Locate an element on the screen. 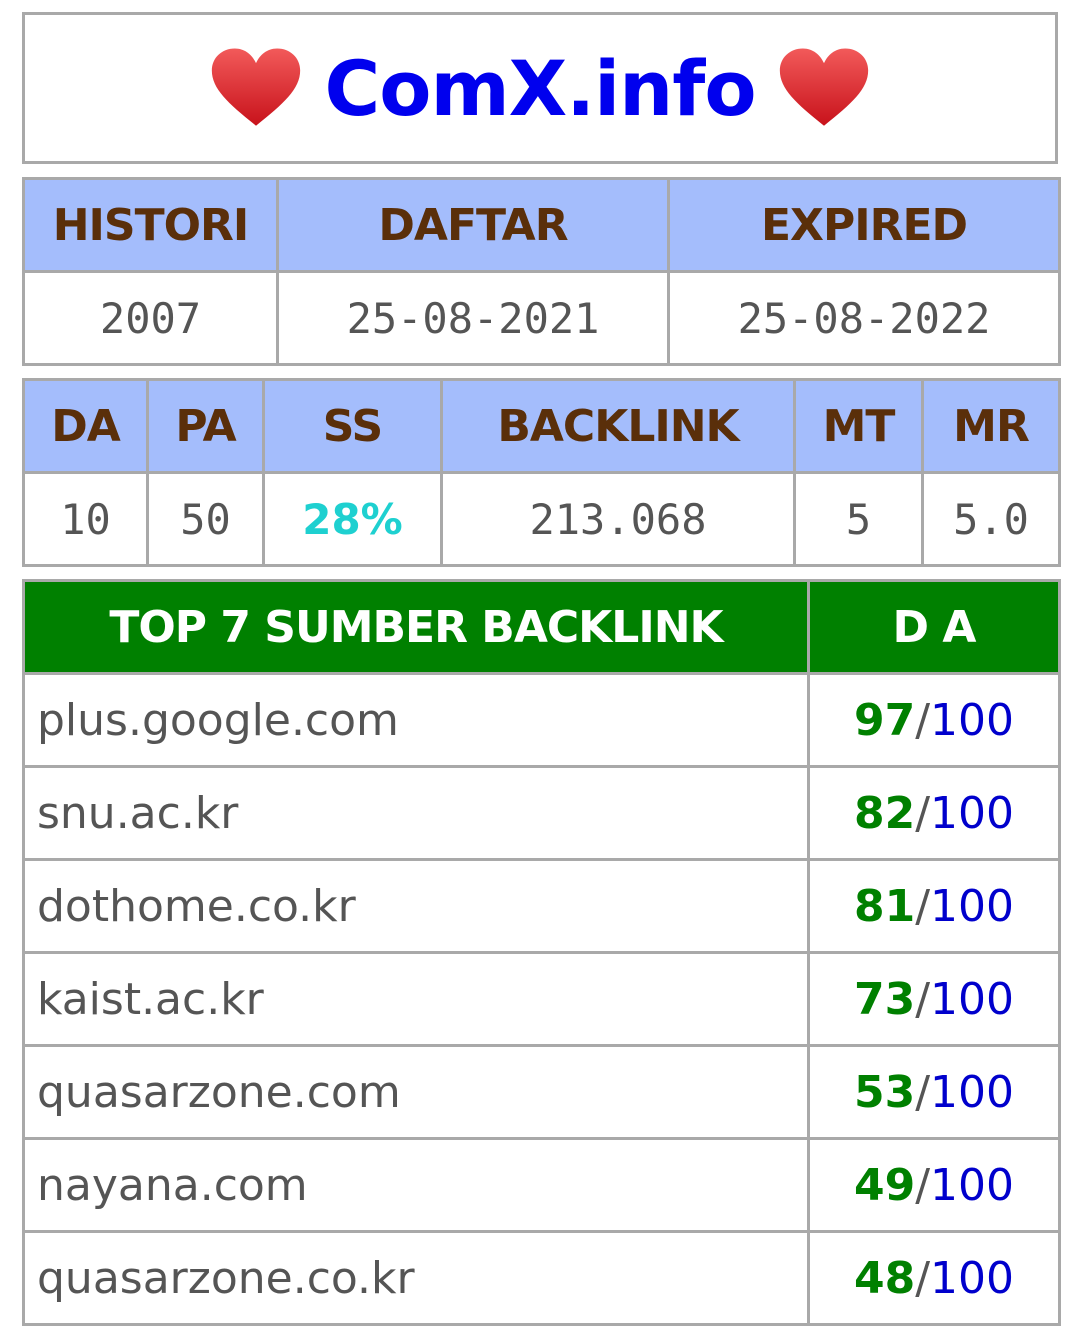 Image resolution: width=1080 pixels, height=1338 pixels. site-title: ComX.info is located at coordinates (540, 88).